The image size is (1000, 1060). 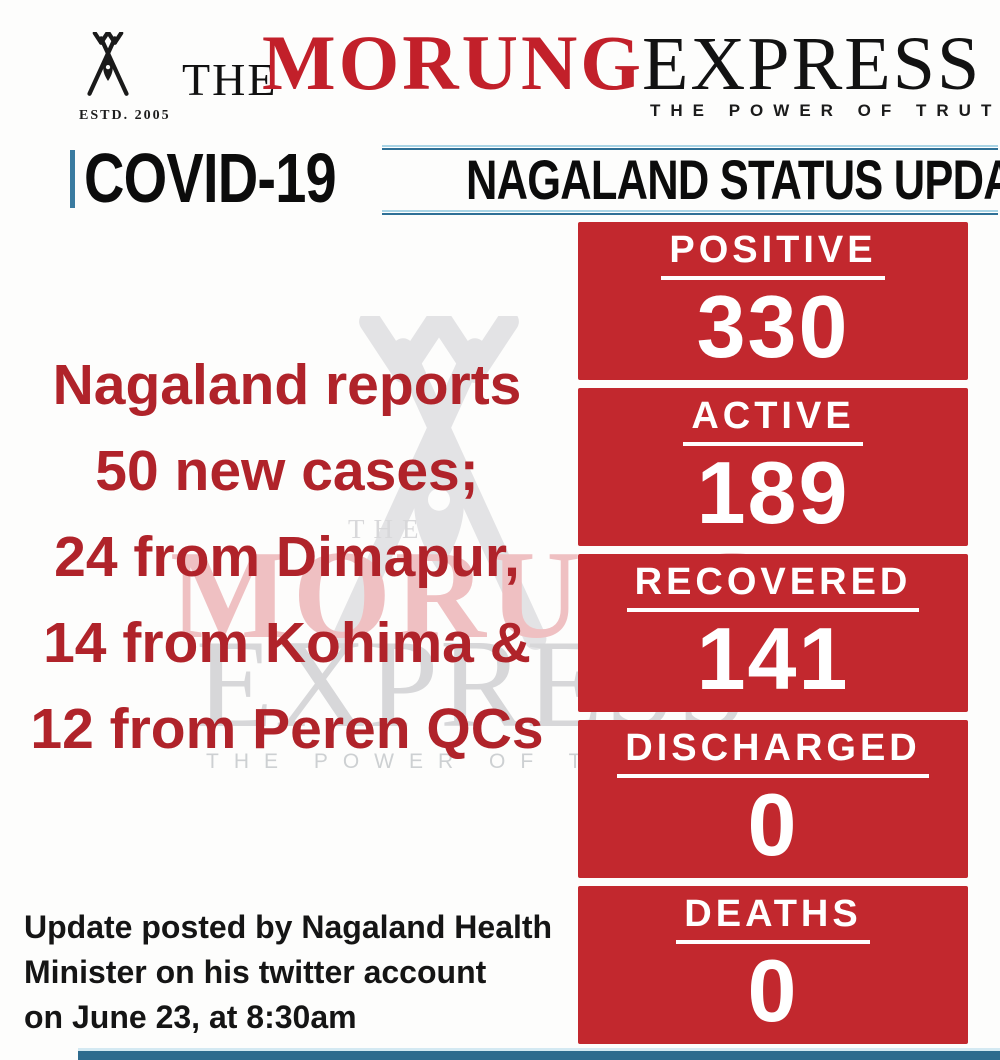 I want to click on subtitle-title: NAGALAND STATUS UPDATE, so click(x=695, y=180).